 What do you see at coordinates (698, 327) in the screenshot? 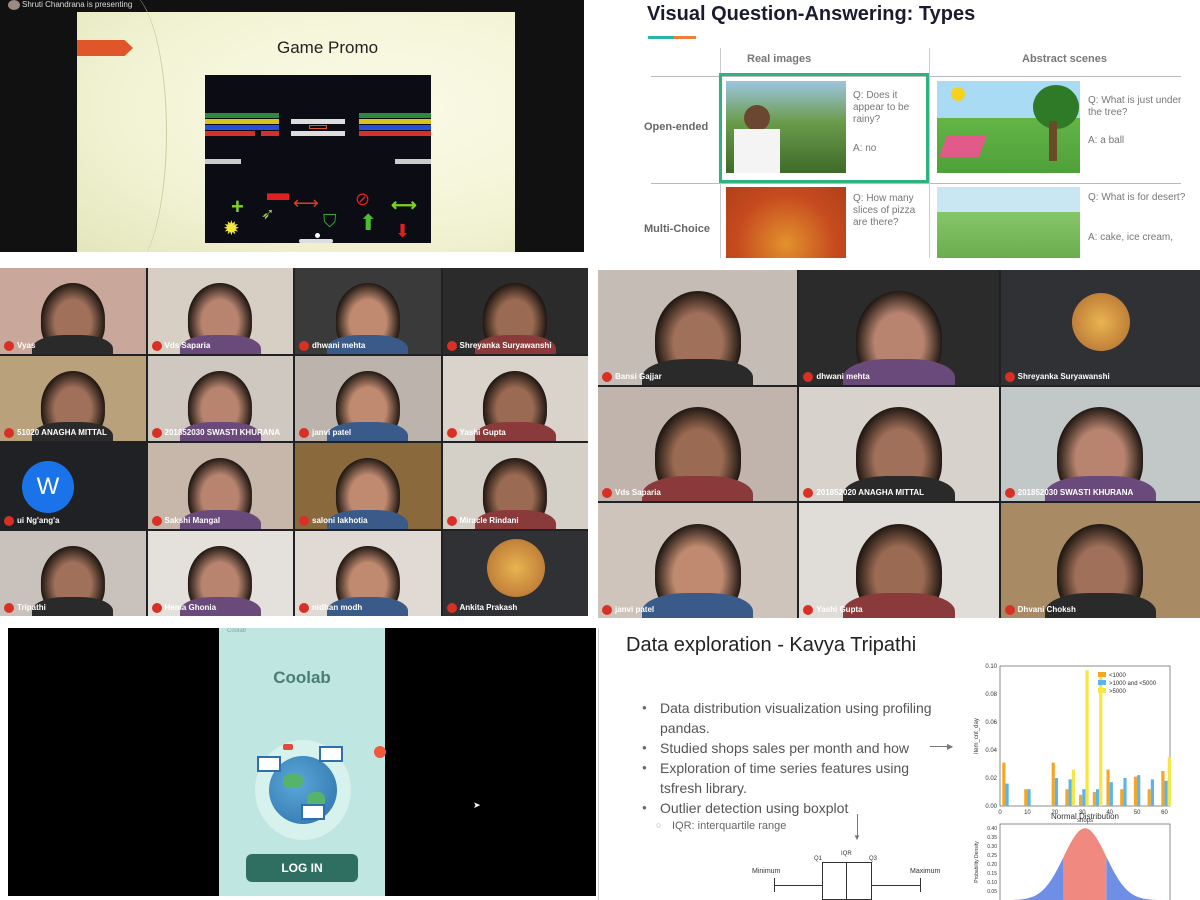
I see `participant-tile: Bansi Gajjar` at bounding box center [698, 327].